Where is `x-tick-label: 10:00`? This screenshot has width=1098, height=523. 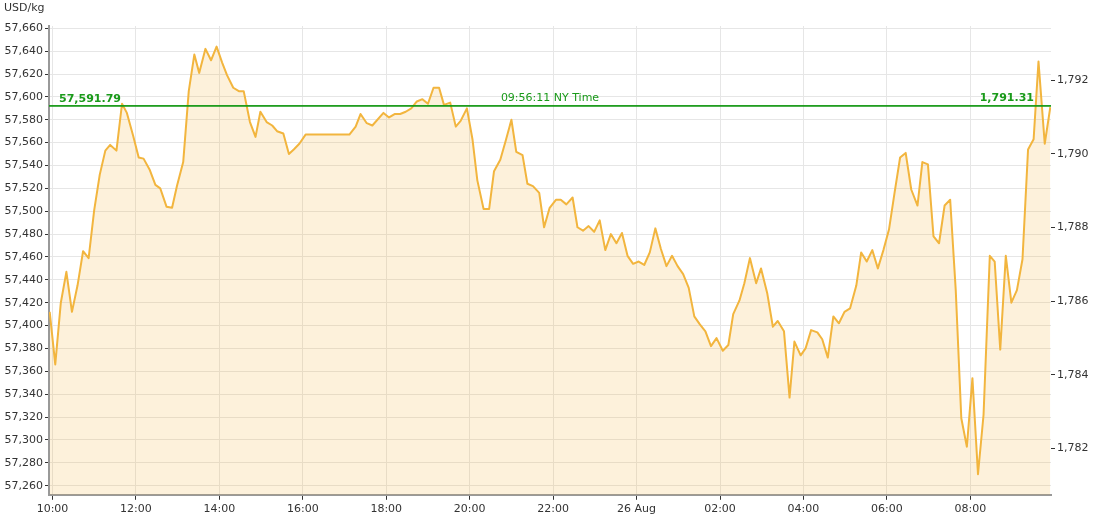 x-tick-label: 10:00 is located at coordinates (52, 509).